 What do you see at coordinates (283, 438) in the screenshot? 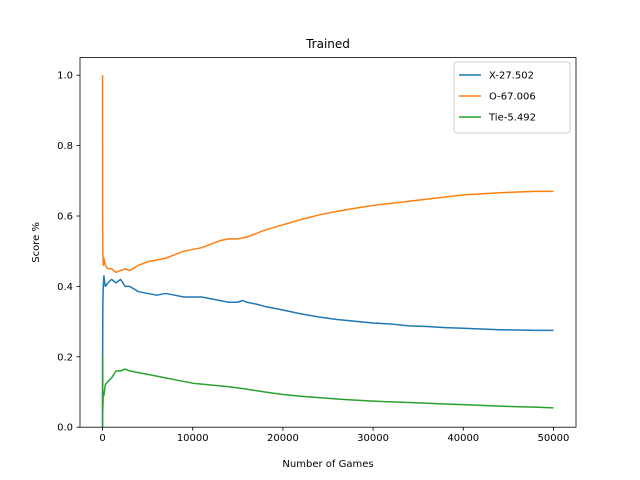
I see `x-tick-label: 20000` at bounding box center [283, 438].